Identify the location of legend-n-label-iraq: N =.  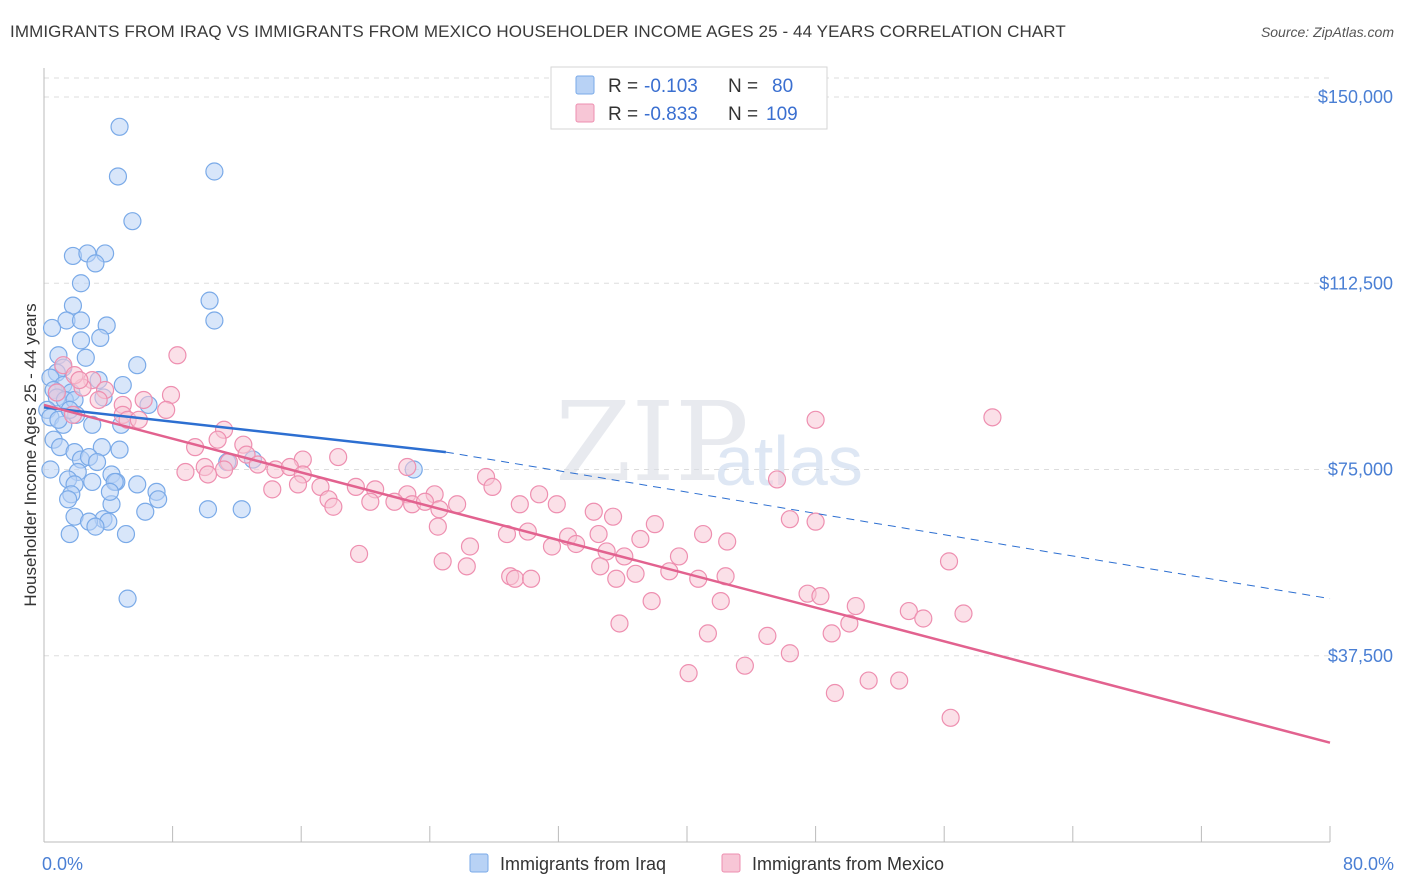
(743, 86).